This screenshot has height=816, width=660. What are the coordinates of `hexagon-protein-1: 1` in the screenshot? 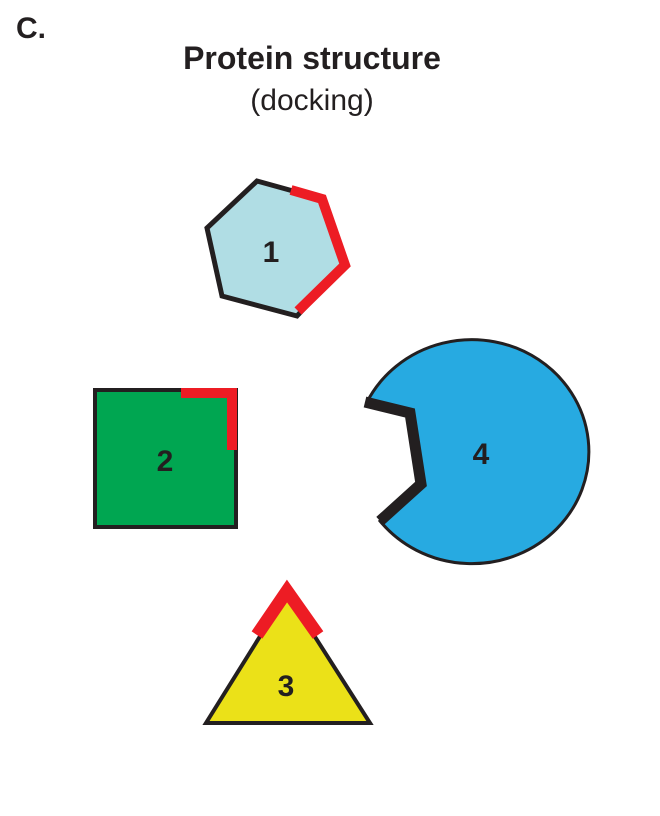 It's located at (277, 248).